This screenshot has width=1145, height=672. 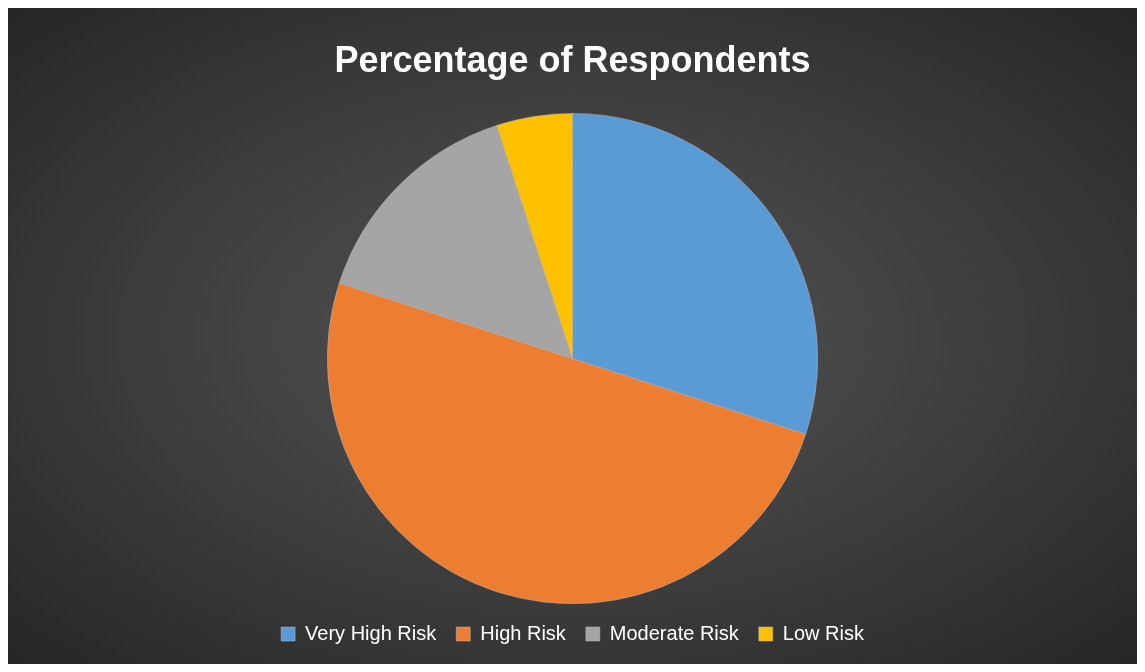 I want to click on legend-label: High Risk, so click(x=523, y=632).